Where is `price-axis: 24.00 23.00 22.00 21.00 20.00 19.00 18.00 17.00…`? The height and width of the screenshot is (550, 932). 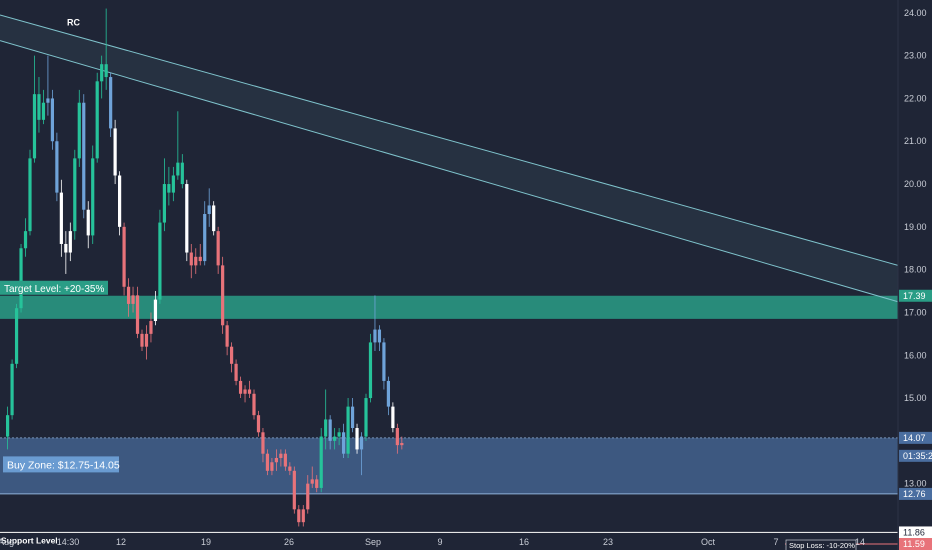
price-axis: 24.00 23.00 22.00 21.00 20.00 19.00 18.00 17.00… is located at coordinates (915, 248).